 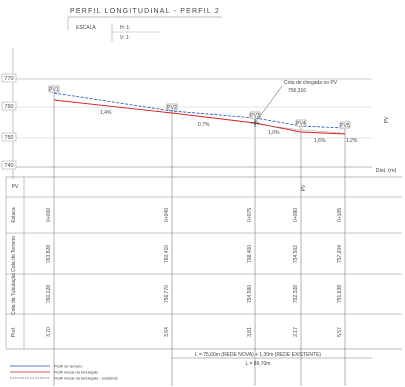 I want to click on table-cell-tubulacao: 760,128, so click(x=49, y=294).